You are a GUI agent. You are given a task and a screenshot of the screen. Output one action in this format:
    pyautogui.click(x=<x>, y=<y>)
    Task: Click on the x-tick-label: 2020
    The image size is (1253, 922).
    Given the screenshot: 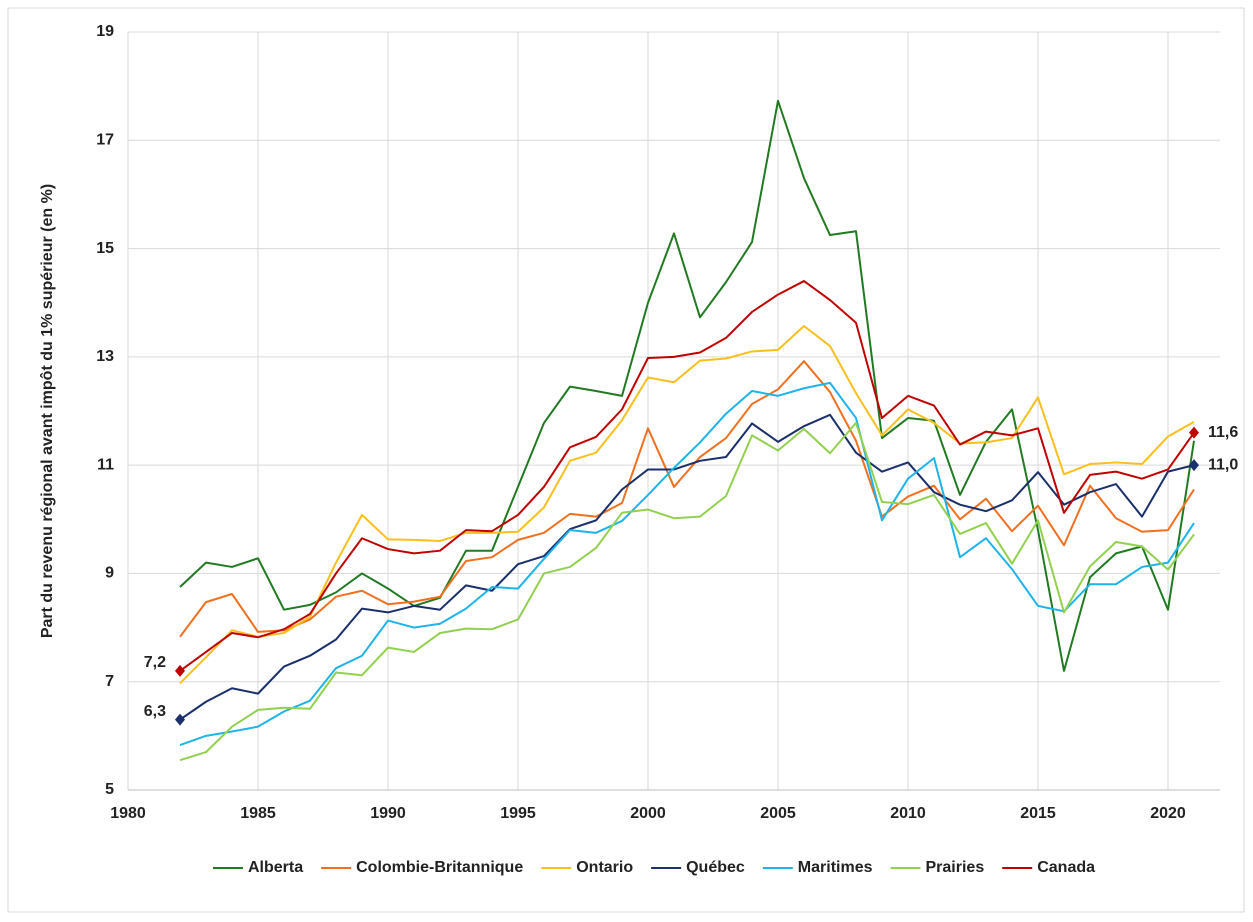 What is the action you would take?
    pyautogui.click(x=1168, y=813)
    